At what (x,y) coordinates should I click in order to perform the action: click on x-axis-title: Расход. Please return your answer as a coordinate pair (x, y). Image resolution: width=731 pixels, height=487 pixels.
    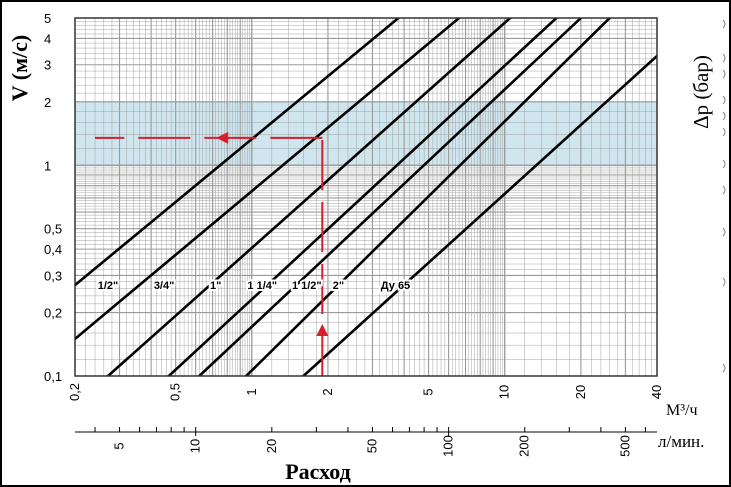
    Looking at the image, I should click on (318, 471).